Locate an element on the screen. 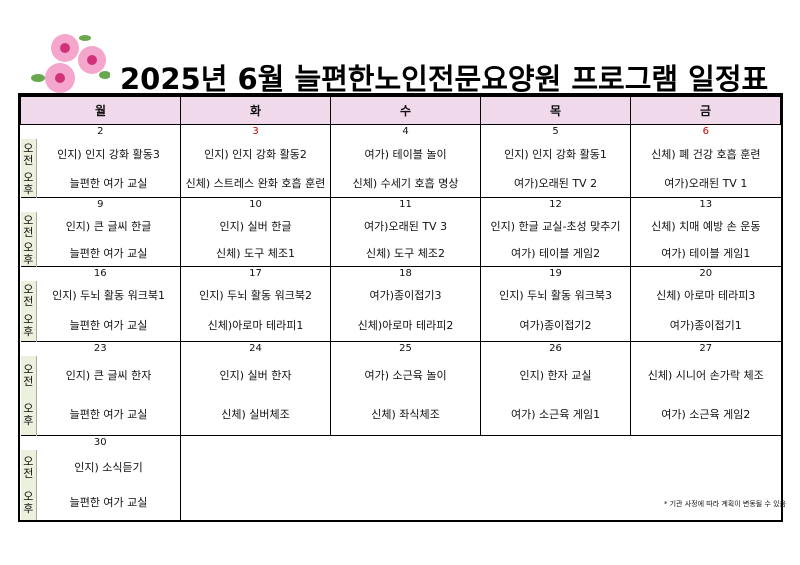 The image size is (800, 565). program-cell: 인지) 큰 글씨 한글 is located at coordinates (108, 226).